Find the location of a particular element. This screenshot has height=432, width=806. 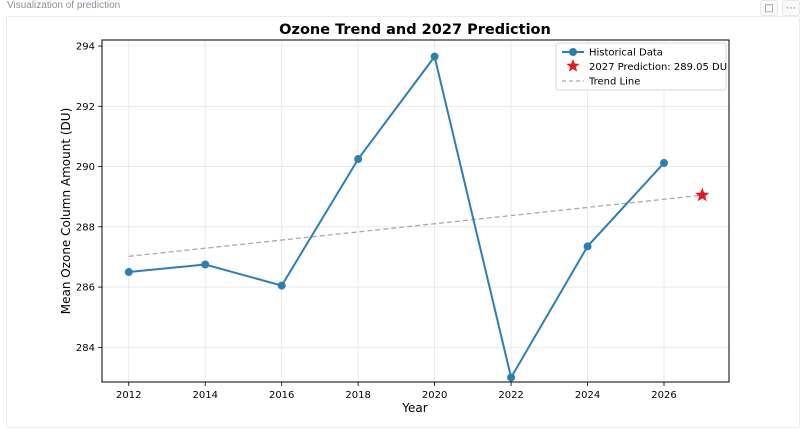

tick-label-y-294: 294 is located at coordinates (85, 47).